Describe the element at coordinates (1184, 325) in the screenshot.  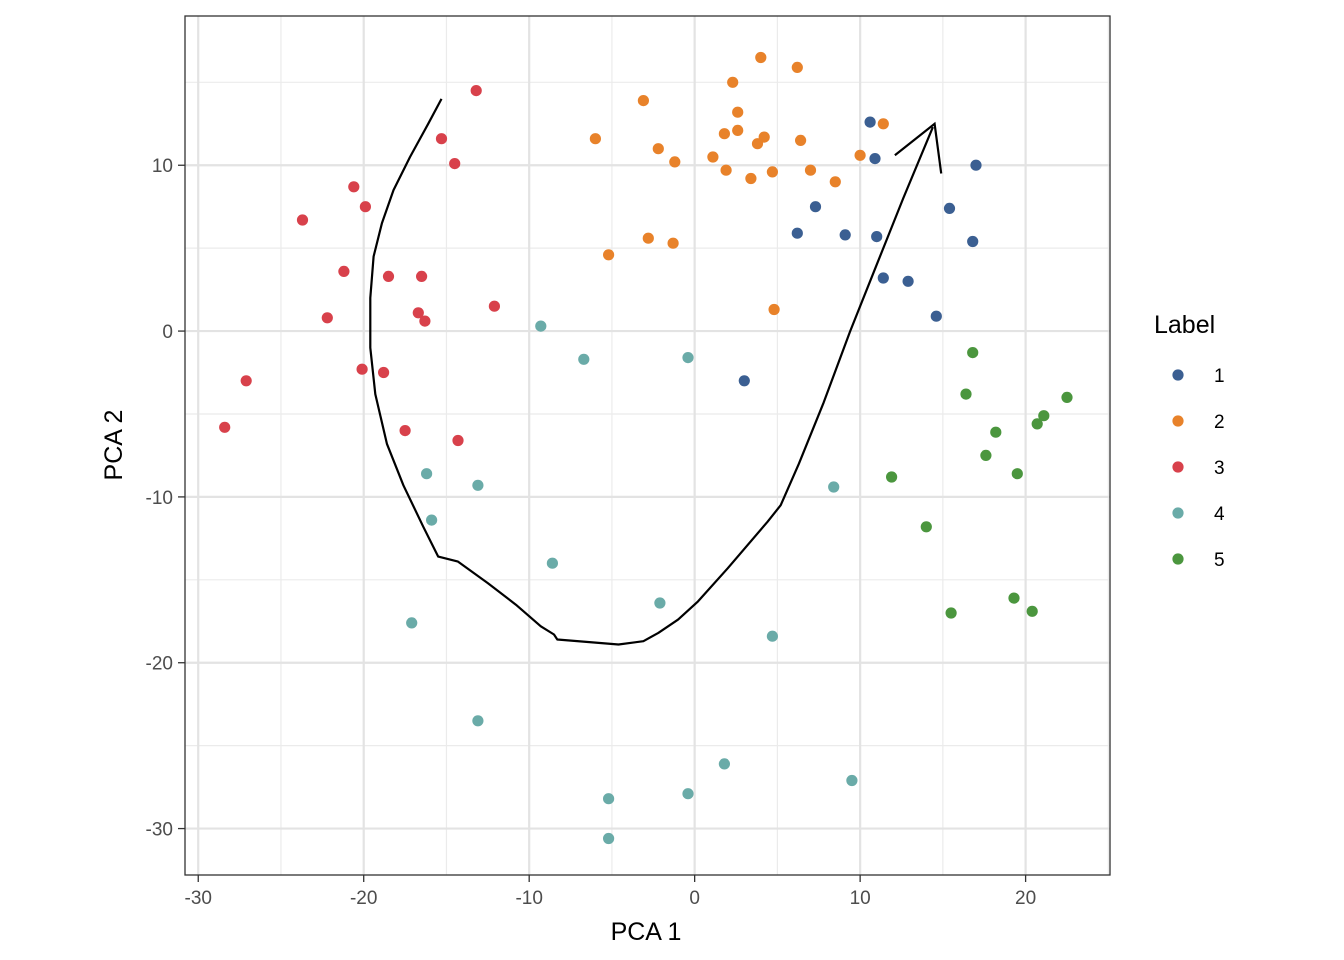
I see `legend-title: Label` at that location.